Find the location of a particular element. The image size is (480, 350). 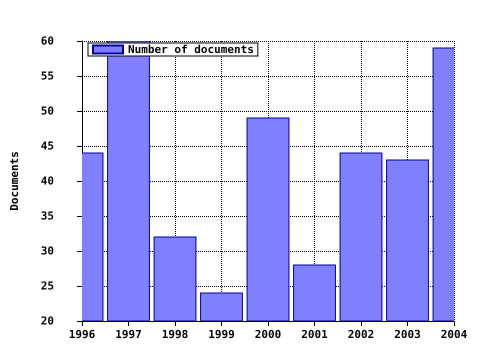

x-tick-label: 2004 is located at coordinates (454, 334).